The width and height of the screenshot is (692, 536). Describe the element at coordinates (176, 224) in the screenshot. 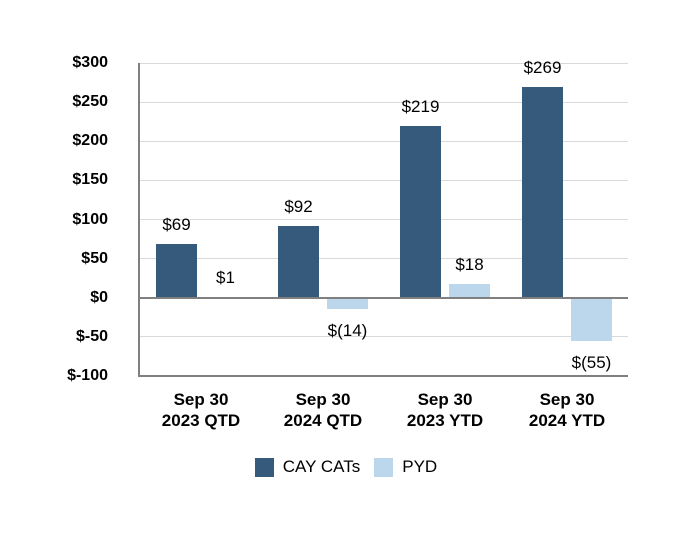

I see `bar-value-label: $69` at that location.